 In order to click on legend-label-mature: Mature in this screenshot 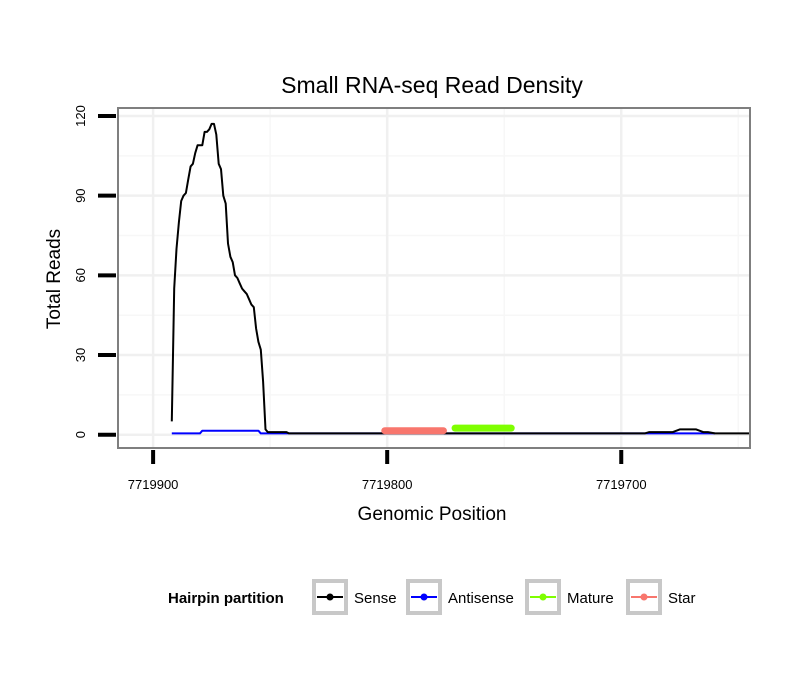, I will do `click(590, 598)`.